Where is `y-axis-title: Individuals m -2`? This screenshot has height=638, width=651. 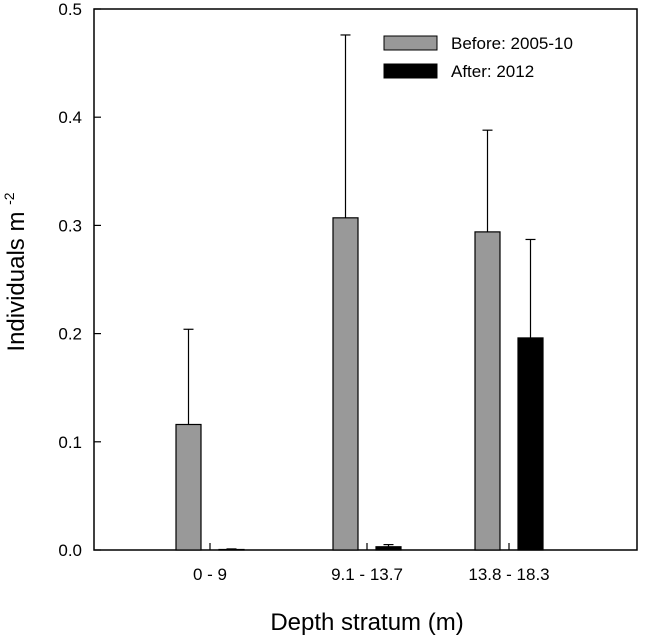
y-axis-title: Individuals m -2 is located at coordinates (15, 271).